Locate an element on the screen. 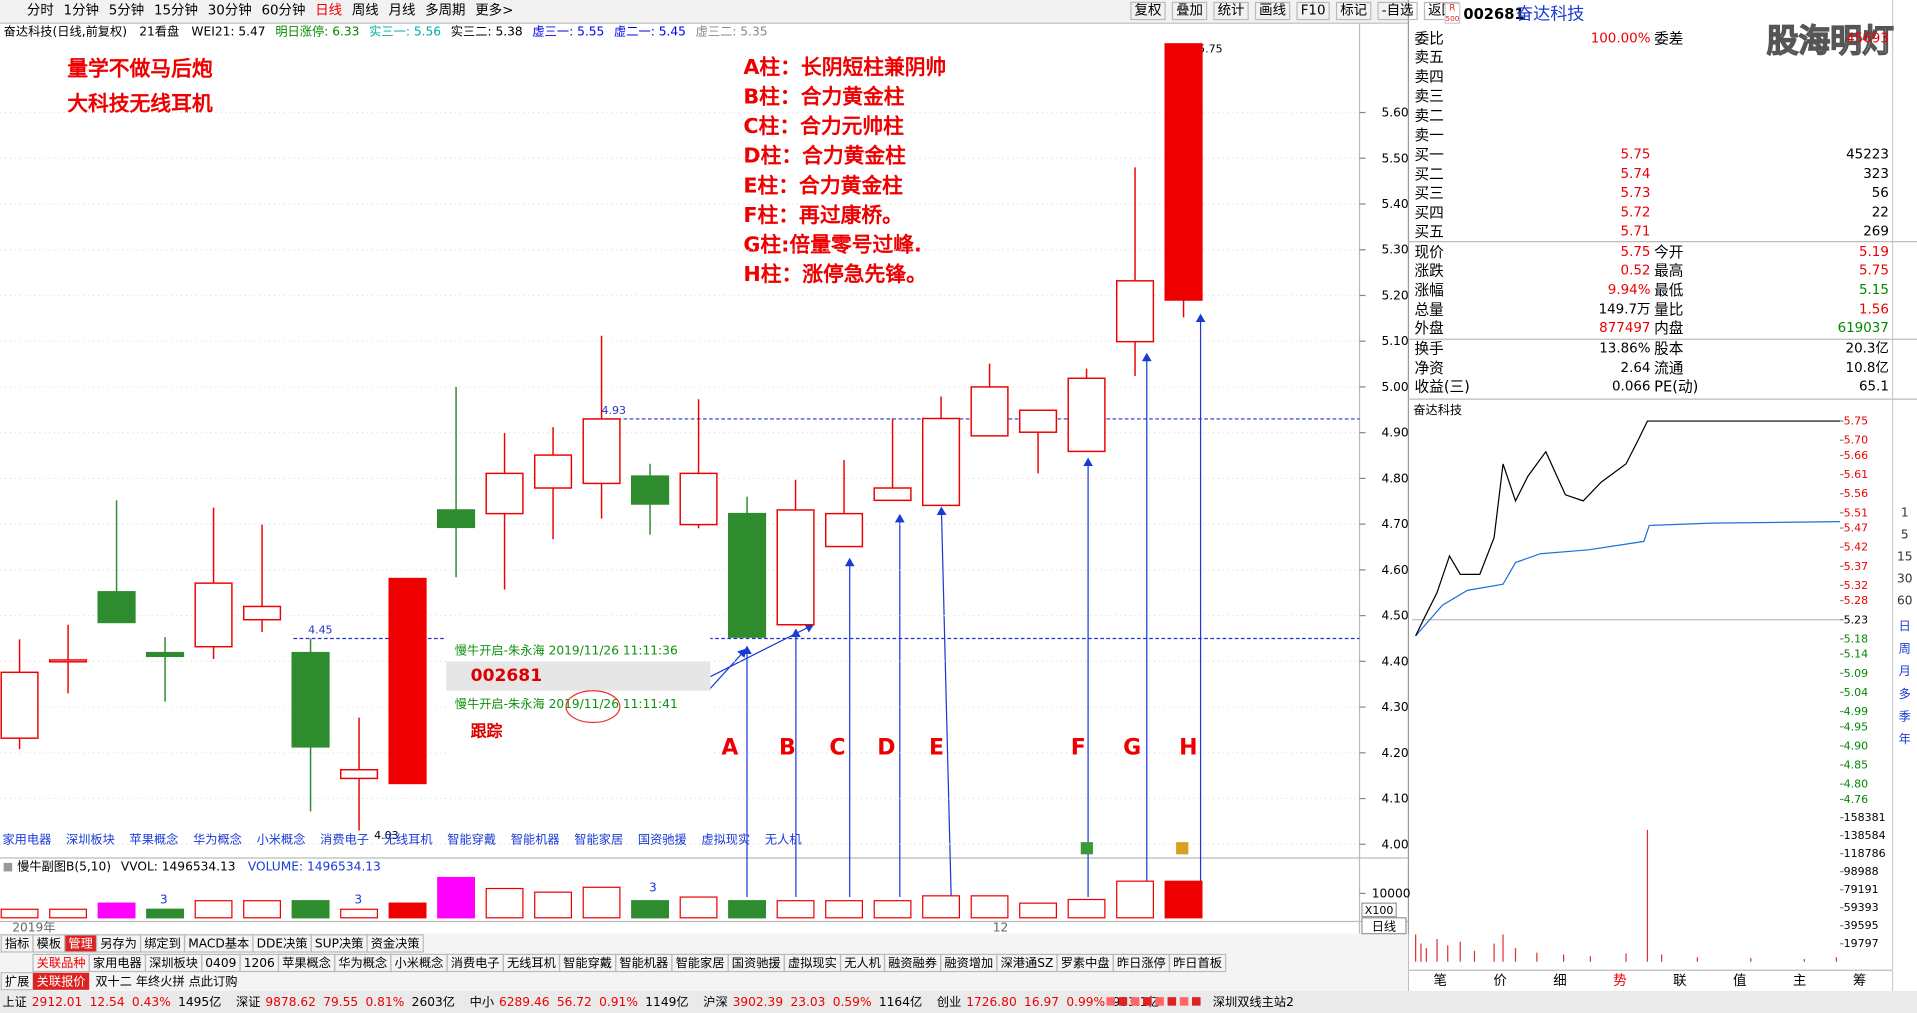 The width and height of the screenshot is (1917, 1013). sector-tab: 无人机 is located at coordinates (862, 963).